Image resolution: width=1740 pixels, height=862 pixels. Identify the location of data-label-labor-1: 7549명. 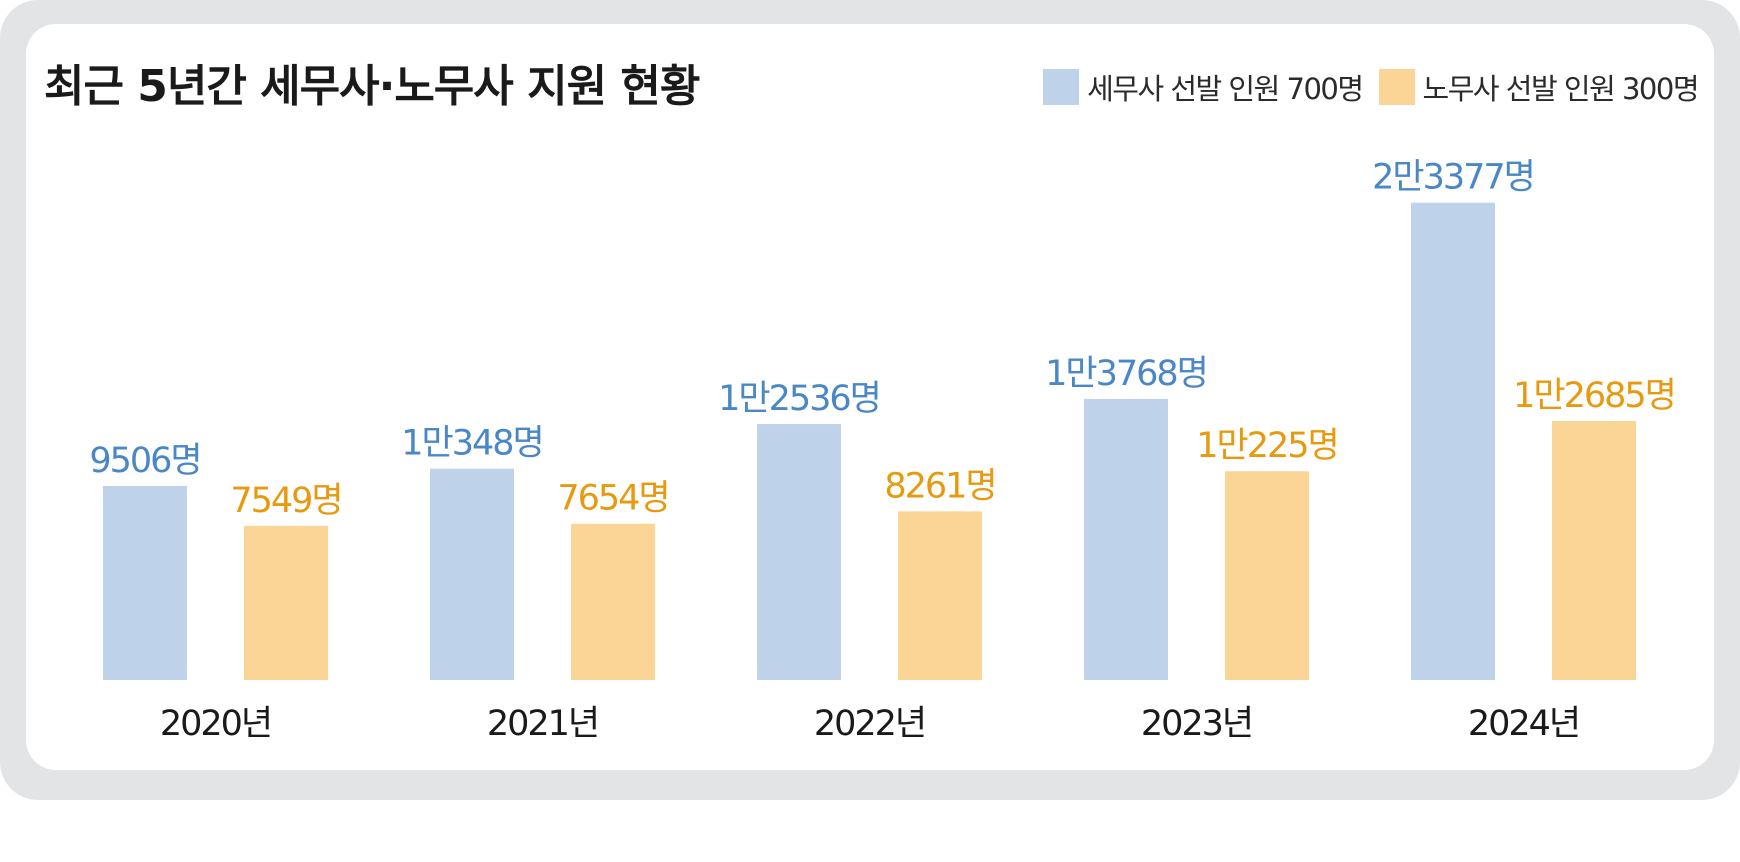
(285, 501).